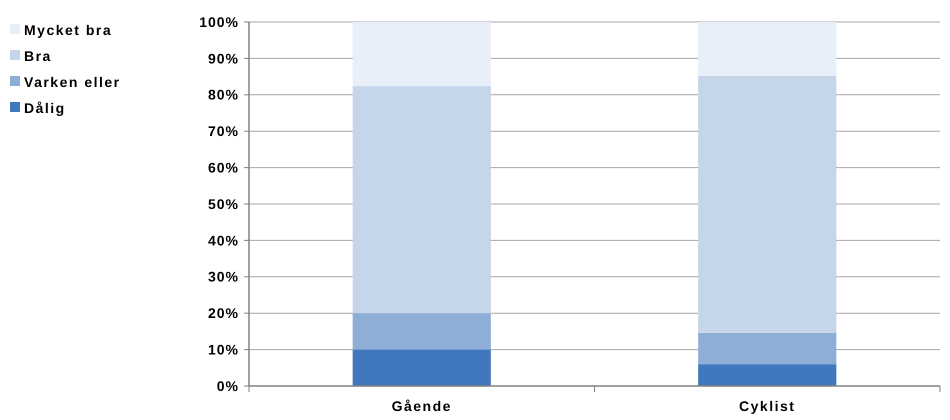 This screenshot has width=950, height=420. Describe the element at coordinates (223, 58) in the screenshot. I see `y-tick-label: 90%` at that location.